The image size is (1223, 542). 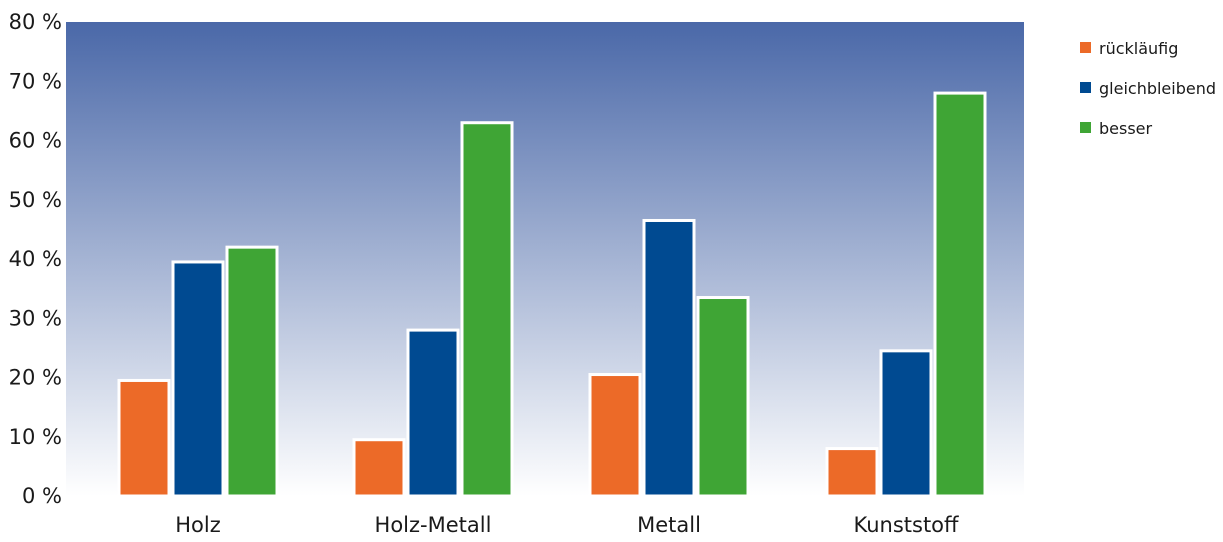 I want to click on legend: rückläufig gleichbleibend besser, so click(x=1148, y=88).